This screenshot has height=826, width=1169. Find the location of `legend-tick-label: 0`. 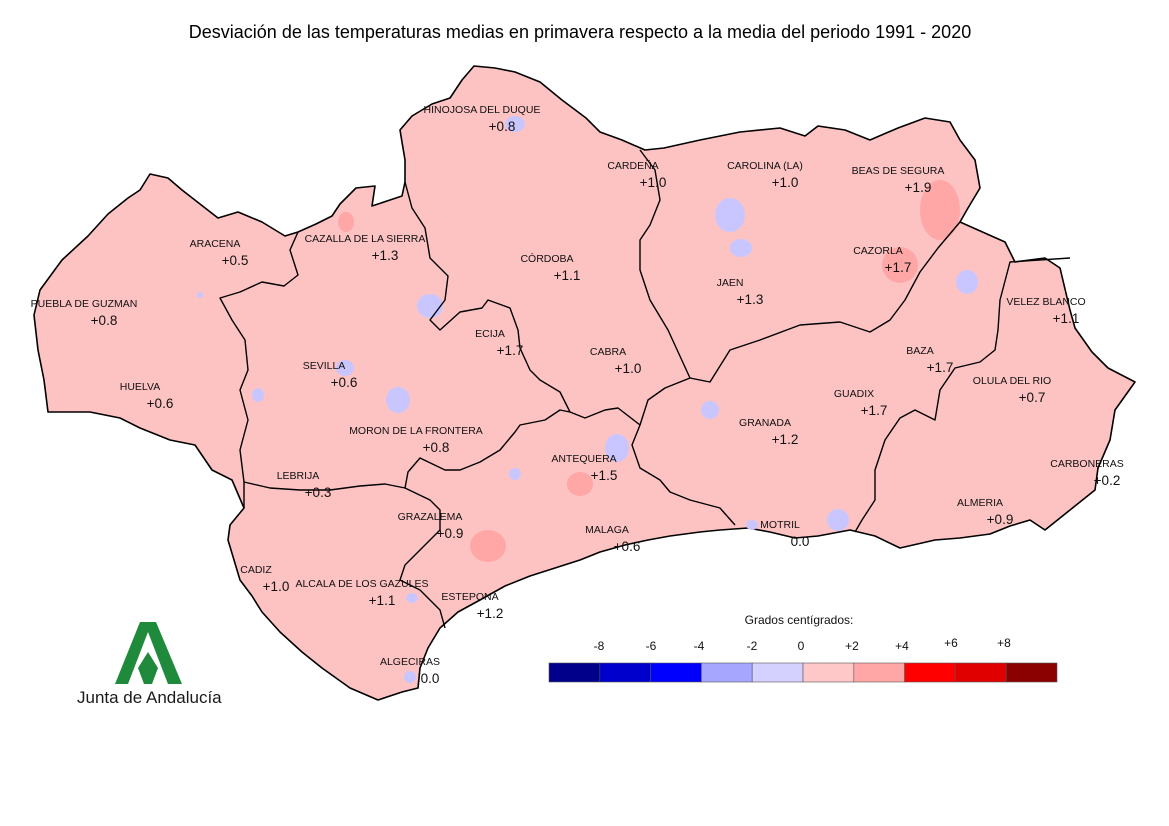

legend-tick-label: 0 is located at coordinates (801, 646).